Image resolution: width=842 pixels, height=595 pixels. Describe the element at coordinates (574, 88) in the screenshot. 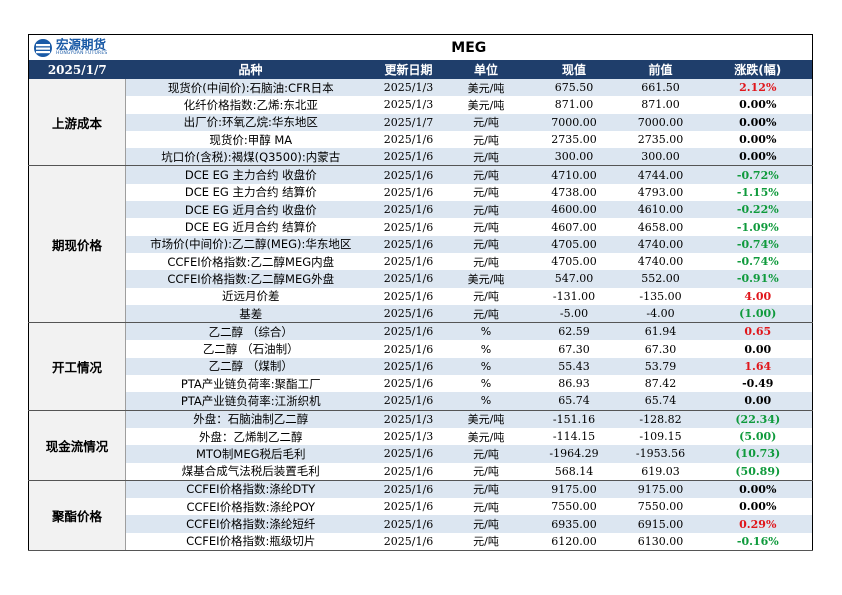

I see `current-value: 675.50` at that location.